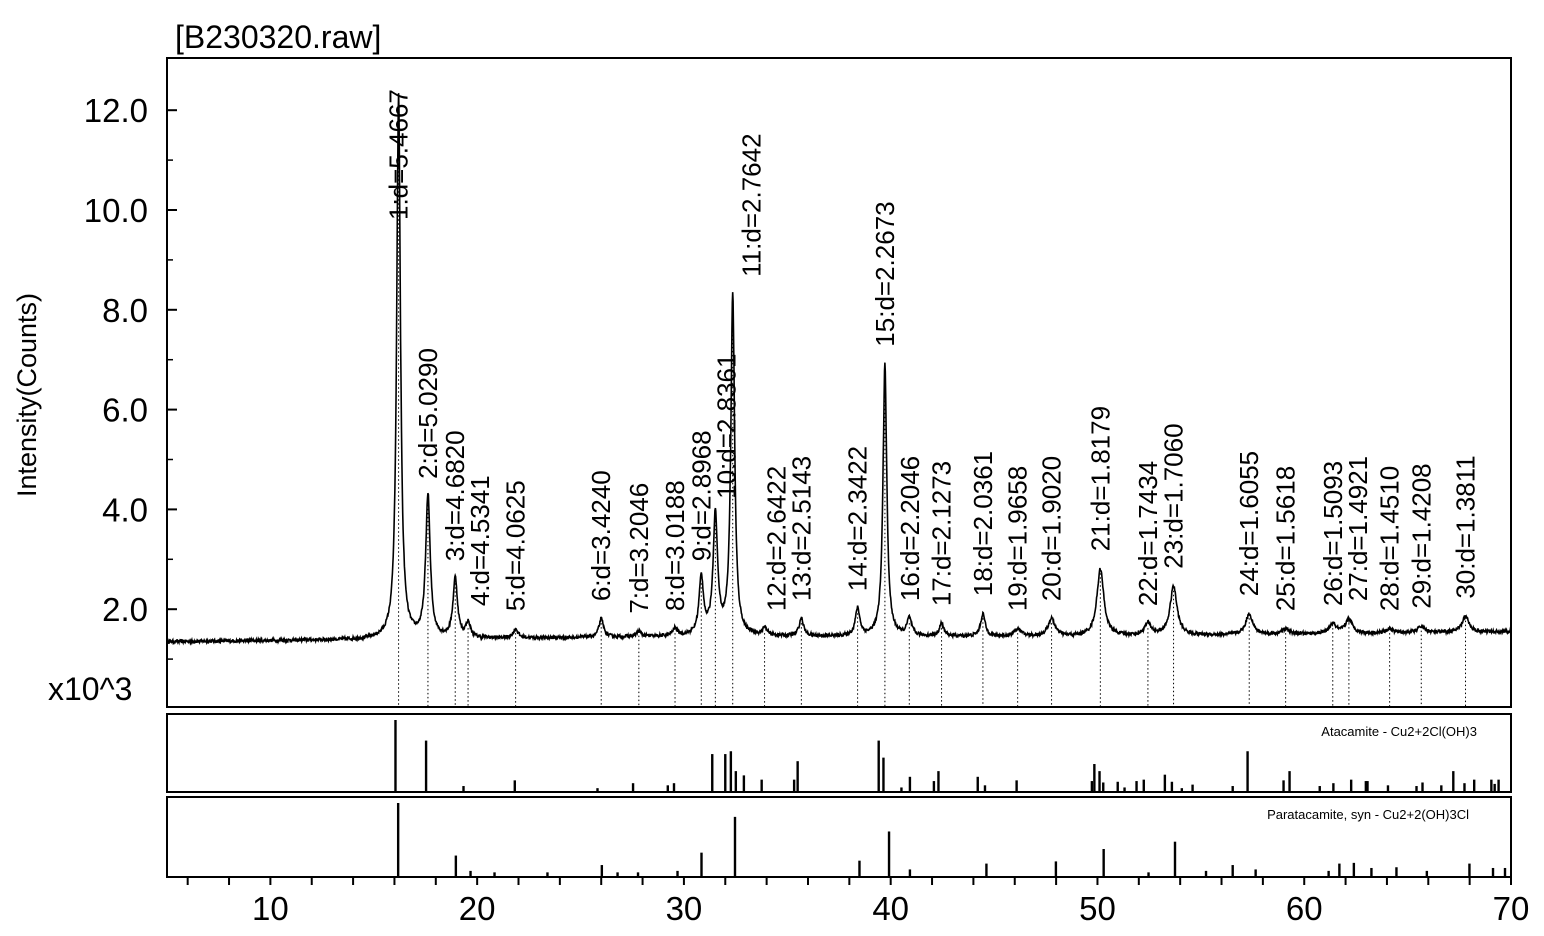 The width and height of the screenshot is (1544, 936). Describe the element at coordinates (516, 545) in the screenshot. I see `peak-label: 5:d=4.0625` at that location.